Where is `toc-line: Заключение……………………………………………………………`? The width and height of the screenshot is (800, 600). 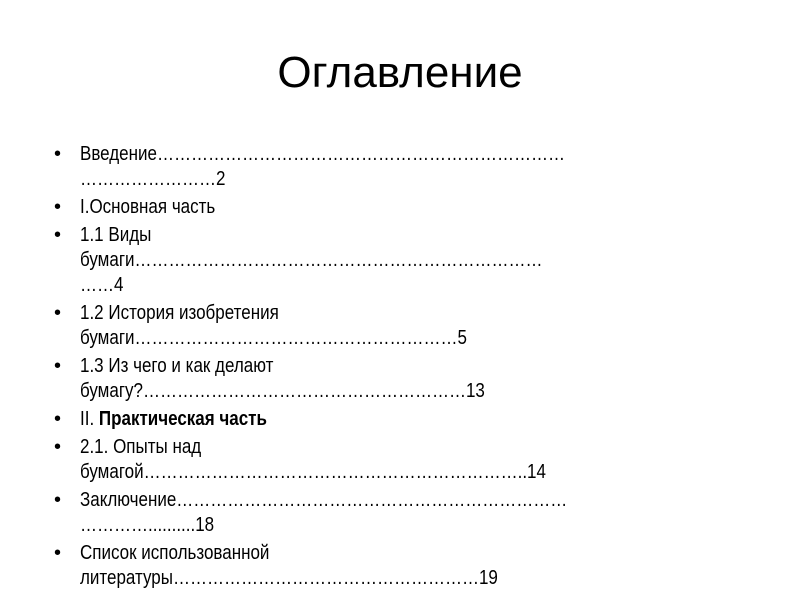
toc-line: Заключение…………………………………………………………… is located at coordinates (324, 500).